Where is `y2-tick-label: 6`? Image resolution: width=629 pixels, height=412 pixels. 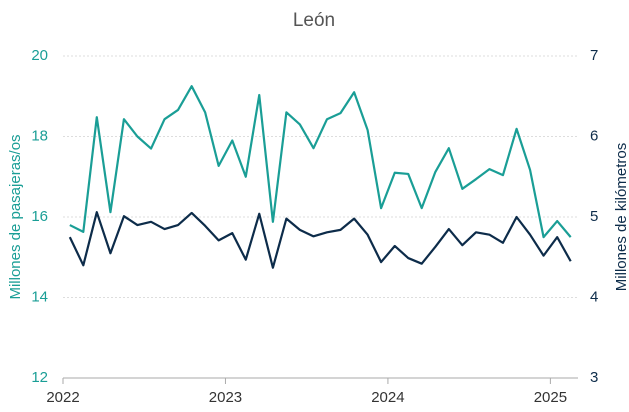
y2-tick-label: 6 is located at coordinates (594, 135).